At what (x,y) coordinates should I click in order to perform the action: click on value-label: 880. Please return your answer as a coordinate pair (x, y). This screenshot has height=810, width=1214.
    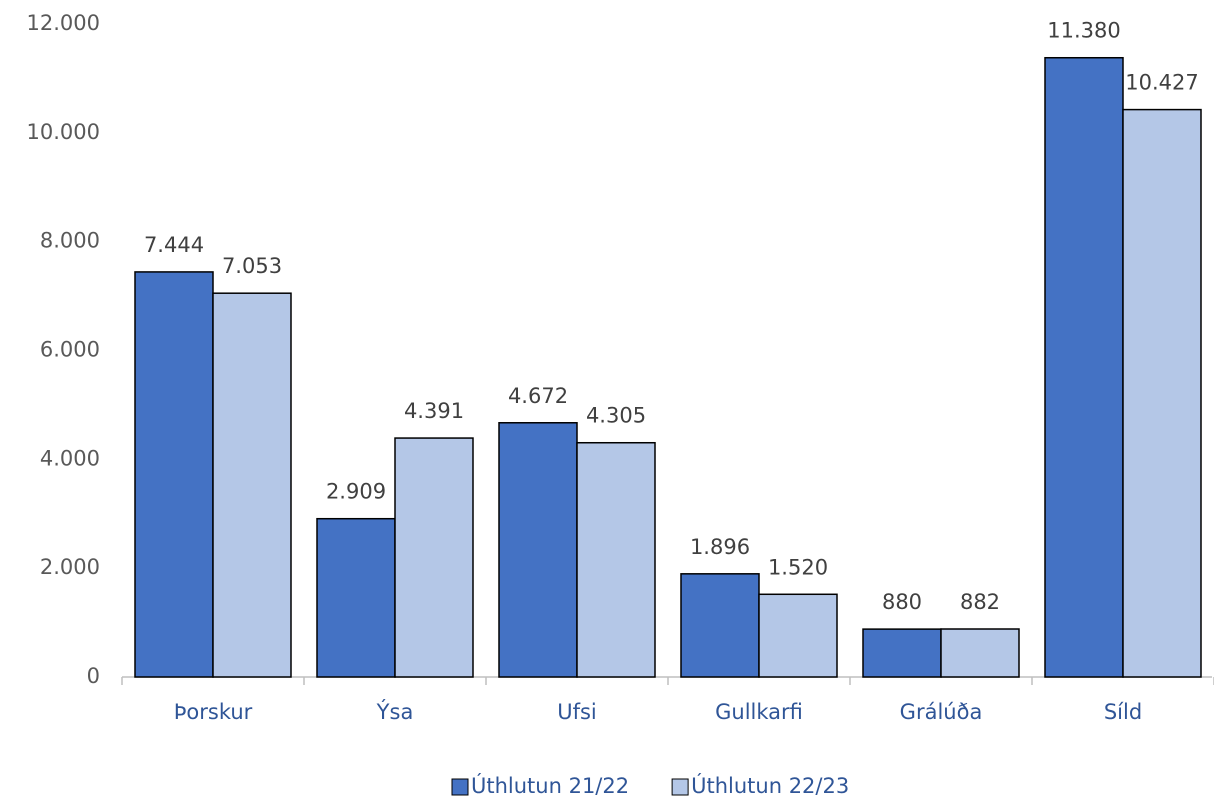
    Looking at the image, I should click on (902, 602).